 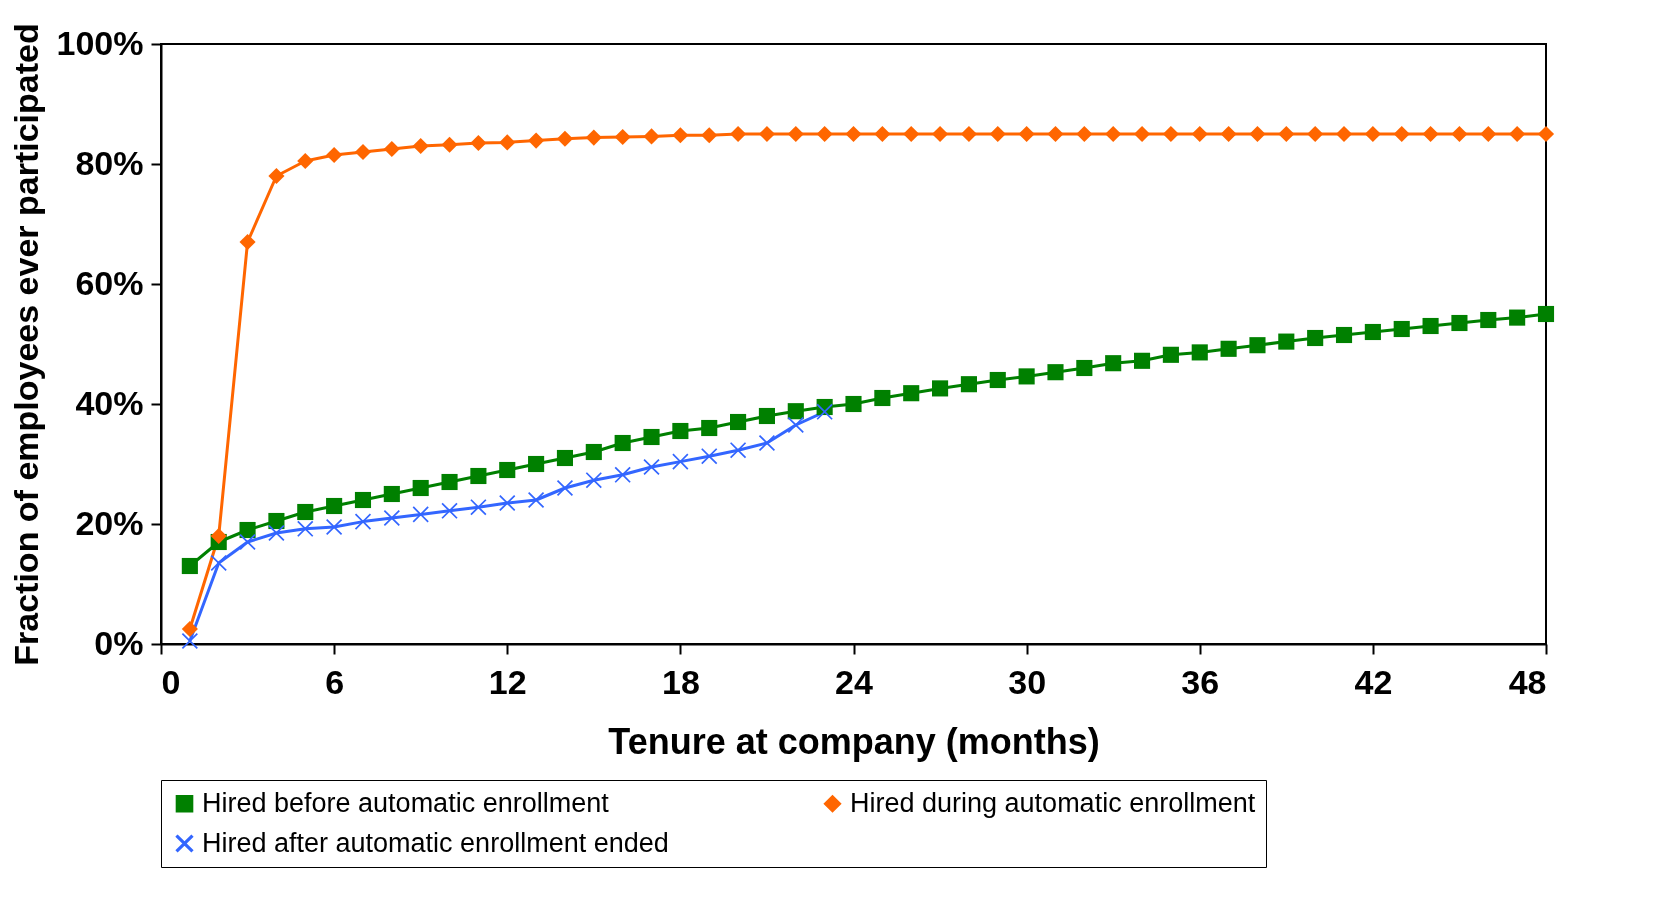 I want to click on x-tick-label: 48, so click(x=1527, y=681).